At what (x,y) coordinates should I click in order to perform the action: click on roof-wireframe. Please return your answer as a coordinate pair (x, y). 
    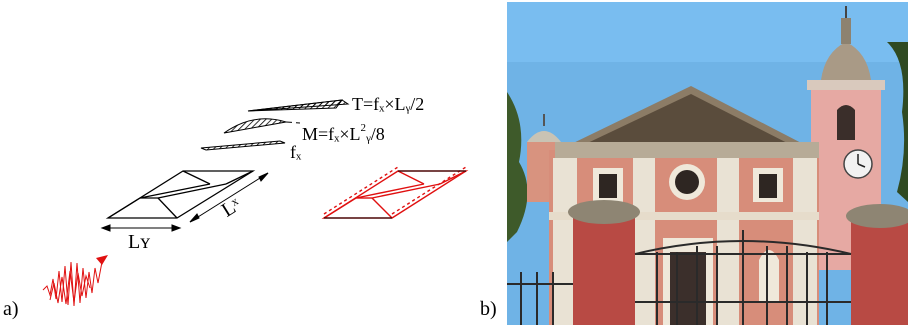
    Looking at the image, I should click on (180, 194).